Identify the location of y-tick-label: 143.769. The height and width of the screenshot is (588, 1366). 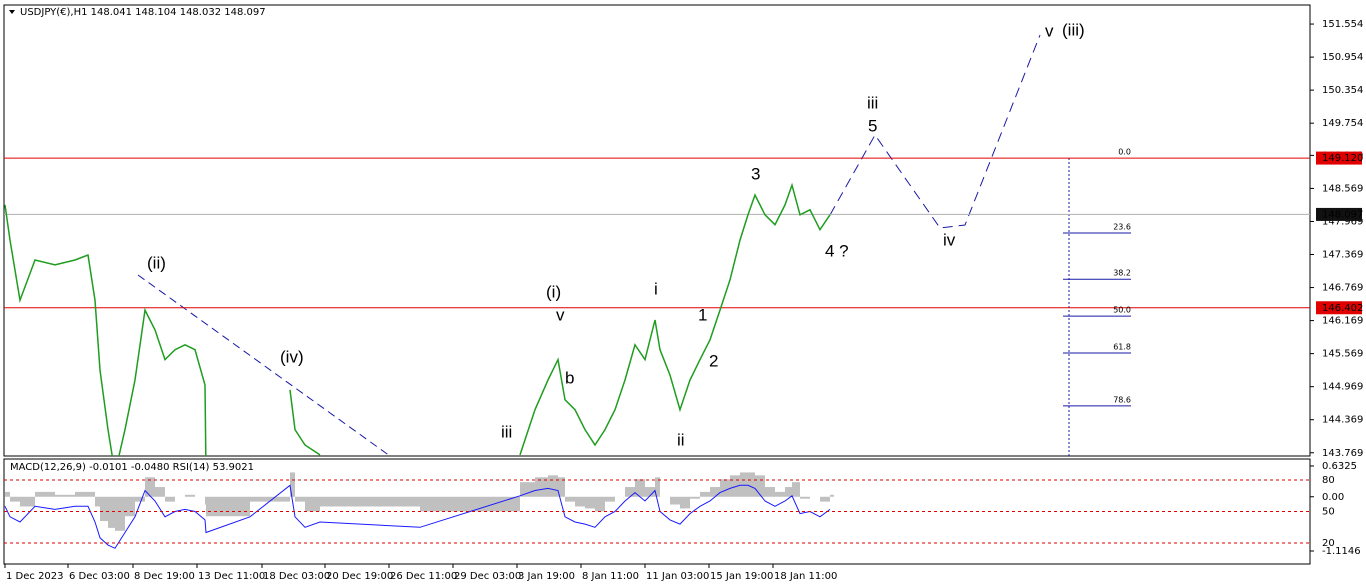
(1342, 453).